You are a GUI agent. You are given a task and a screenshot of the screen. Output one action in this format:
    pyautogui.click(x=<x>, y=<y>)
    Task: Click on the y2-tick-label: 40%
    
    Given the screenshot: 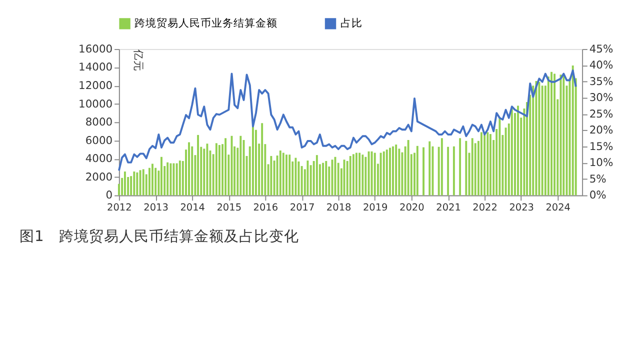 What is the action you would take?
    pyautogui.click(x=601, y=65)
    